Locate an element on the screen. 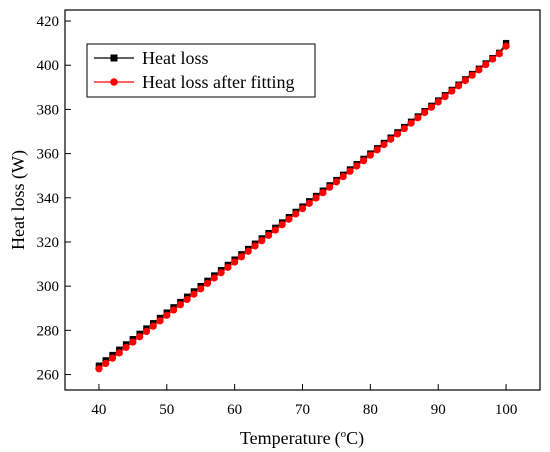  y-axis-label: Heat loss (W) is located at coordinates (18, 200).